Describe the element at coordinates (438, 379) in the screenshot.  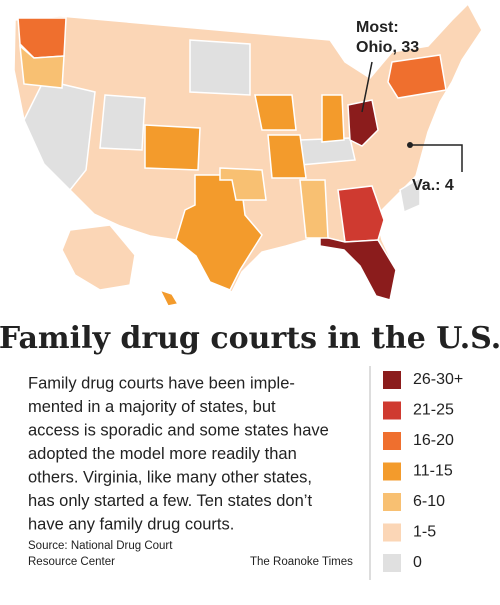
I see `legend-label: 26-30+` at that location.